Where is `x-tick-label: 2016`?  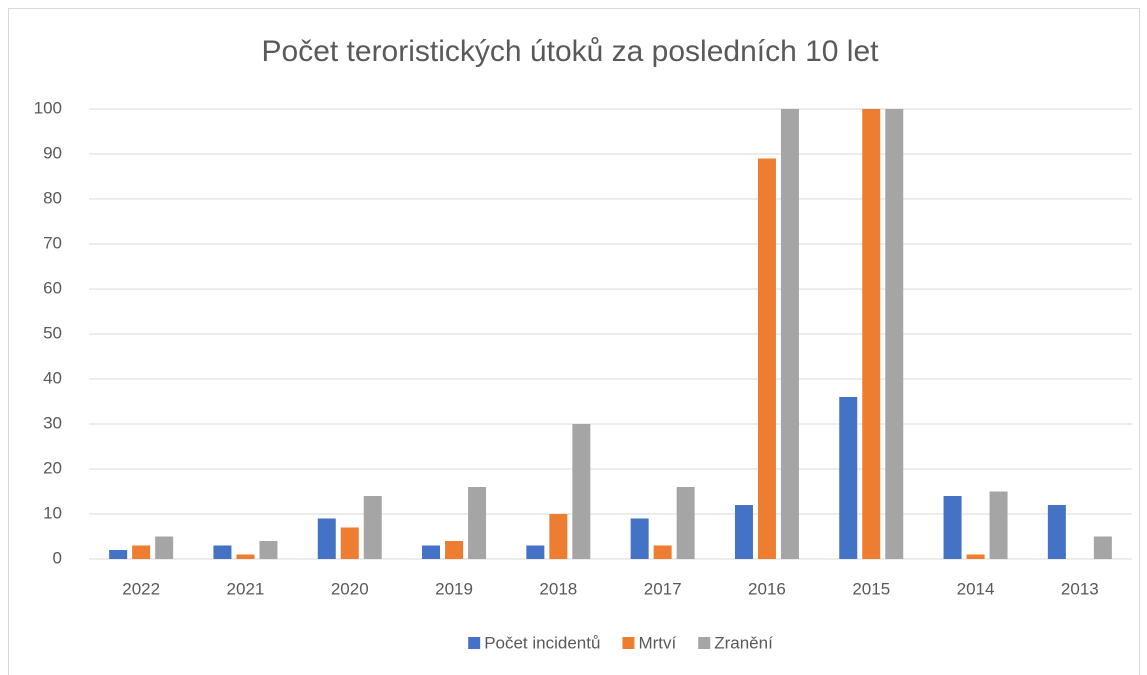
x-tick-label: 2016 is located at coordinates (767, 588).